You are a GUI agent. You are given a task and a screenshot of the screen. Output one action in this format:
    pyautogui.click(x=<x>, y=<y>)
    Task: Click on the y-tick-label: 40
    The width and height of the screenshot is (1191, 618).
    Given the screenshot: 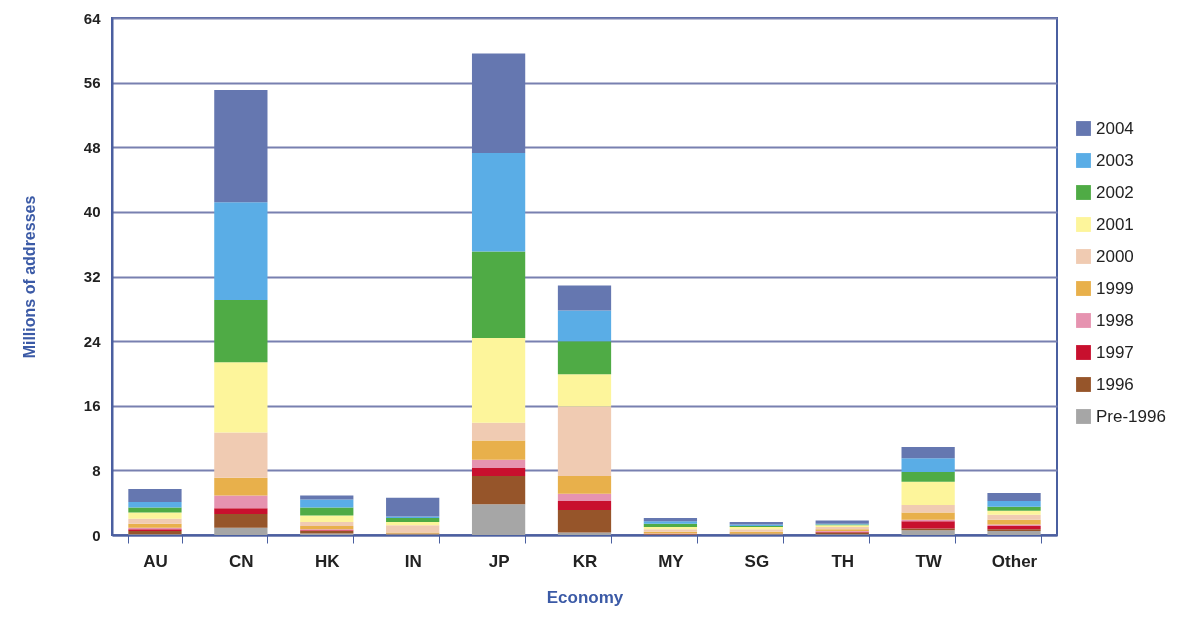 What is the action you would take?
    pyautogui.click(x=92, y=212)
    